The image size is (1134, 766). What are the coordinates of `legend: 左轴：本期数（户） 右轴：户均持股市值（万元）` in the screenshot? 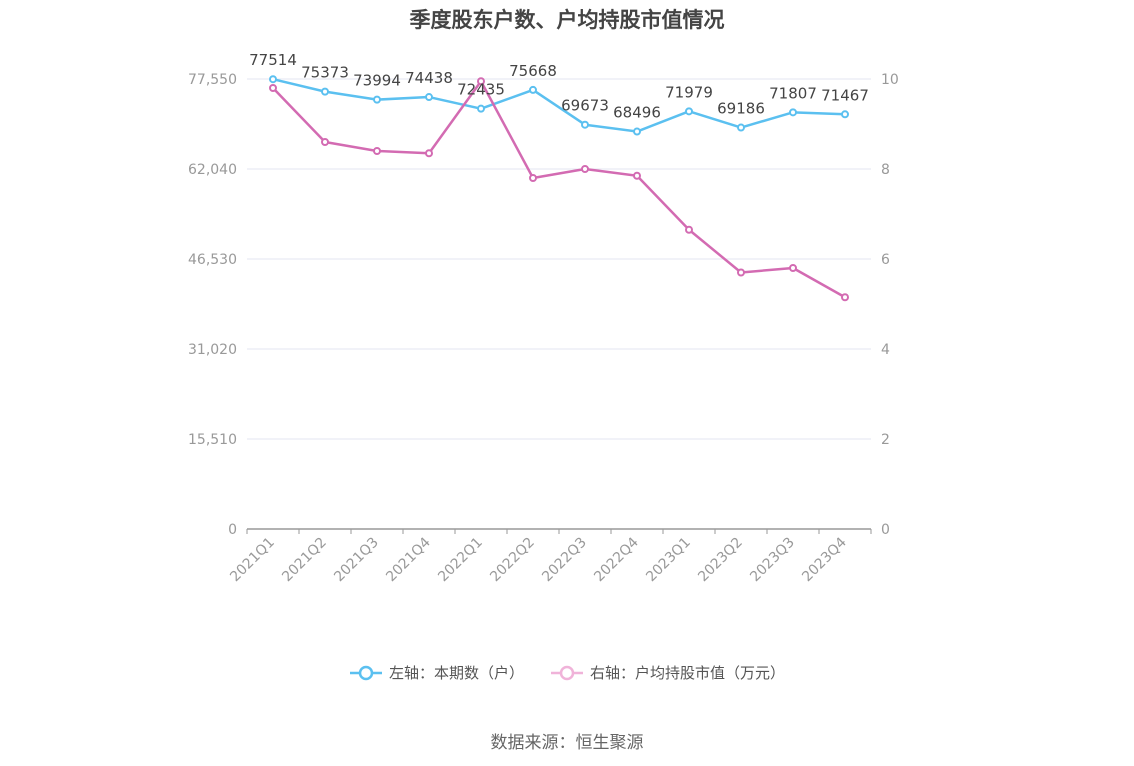 It's located at (567, 672).